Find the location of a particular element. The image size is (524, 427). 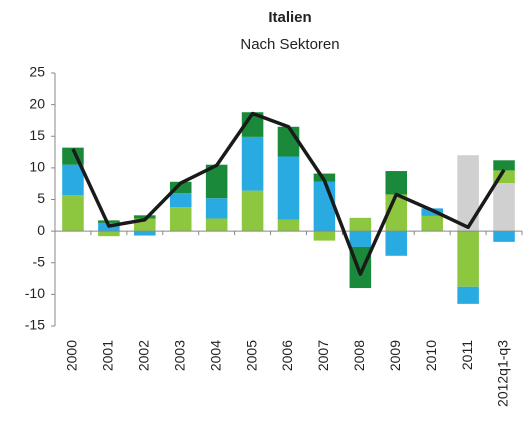

y-tick-label: 10 is located at coordinates (37, 167).